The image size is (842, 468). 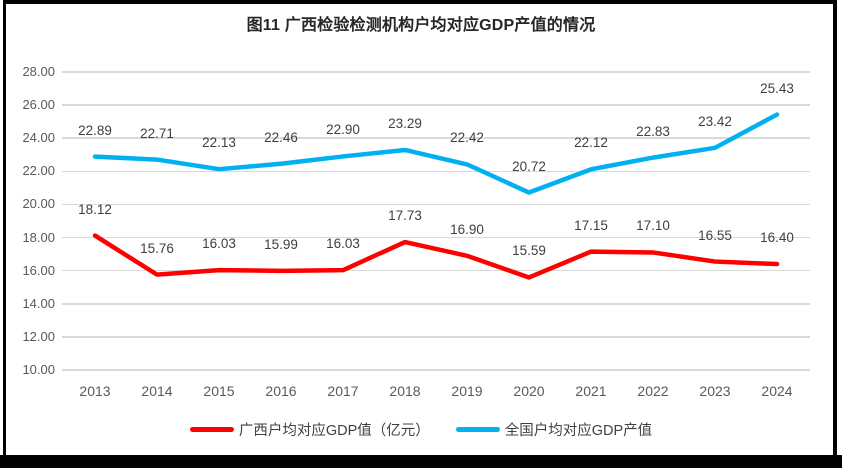 What do you see at coordinates (334, 430) in the screenshot?
I see `legend-label: 广西户均对应GDP值（亿元）` at bounding box center [334, 430].